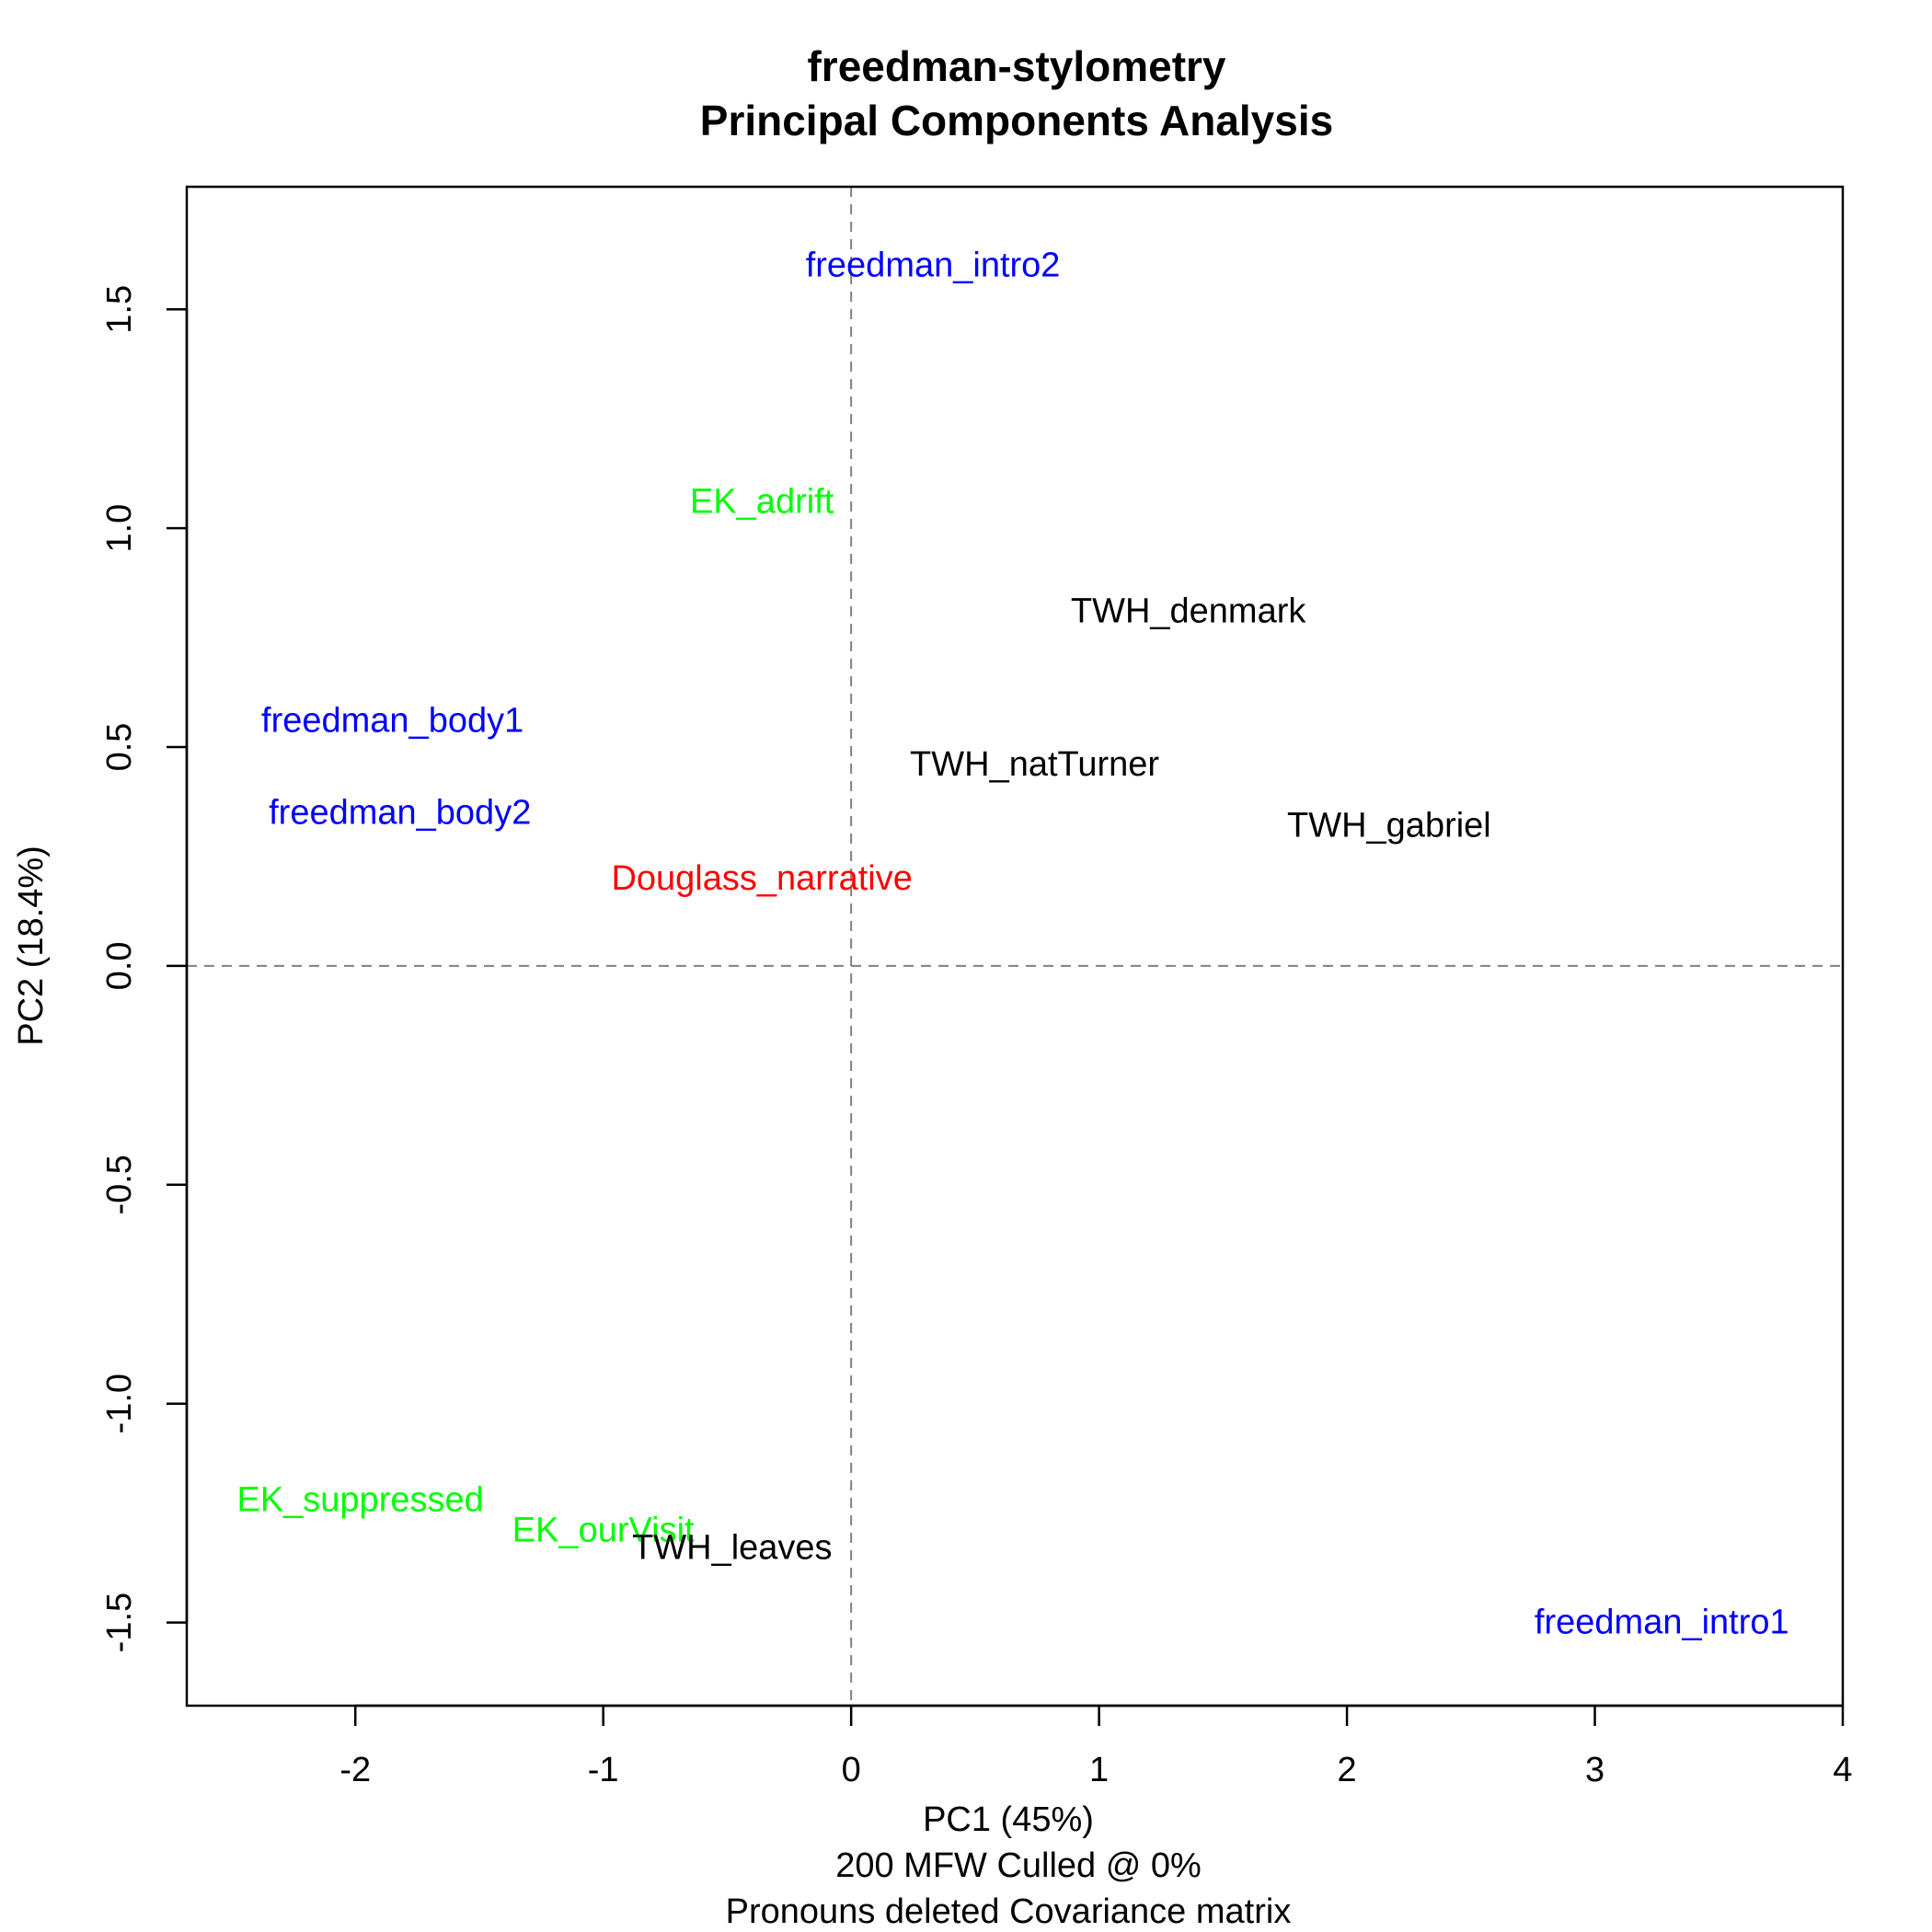 The height and width of the screenshot is (1932, 1932). What do you see at coordinates (1009, 1911) in the screenshot?
I see `x-axis-sublabel-2: Pronouns deleted Covariance matrix` at bounding box center [1009, 1911].